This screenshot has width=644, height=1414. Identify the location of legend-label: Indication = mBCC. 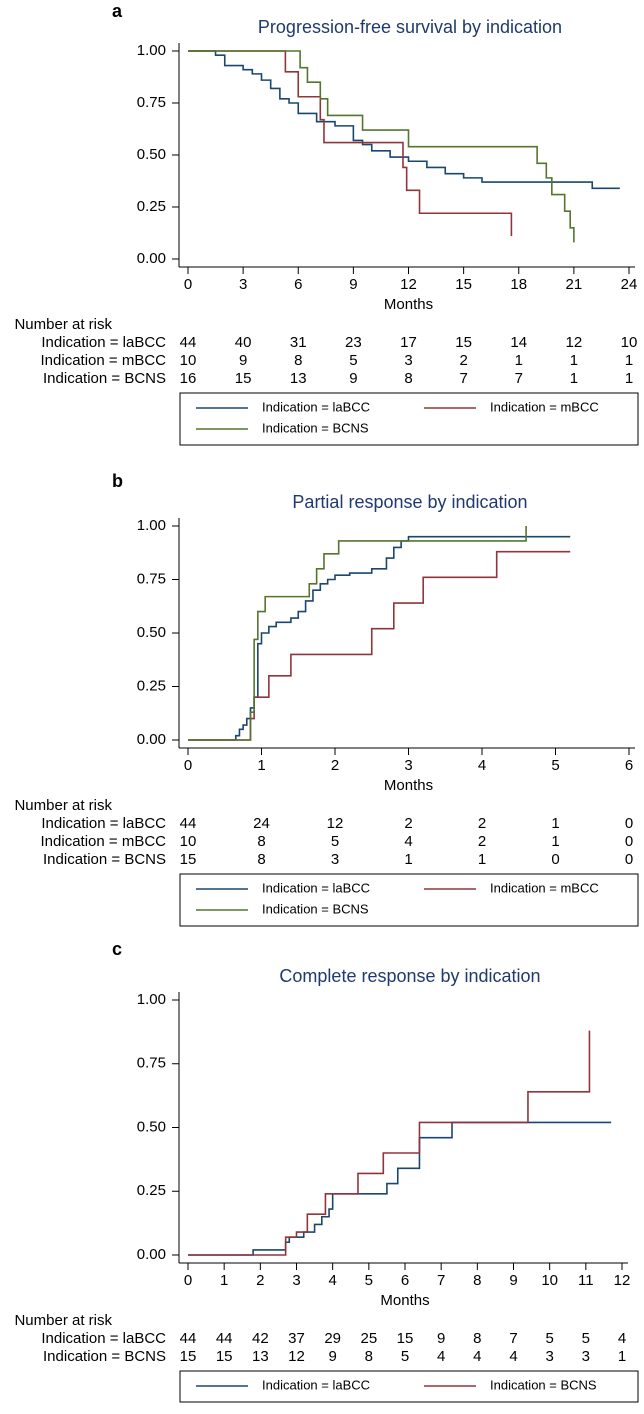
(544, 887).